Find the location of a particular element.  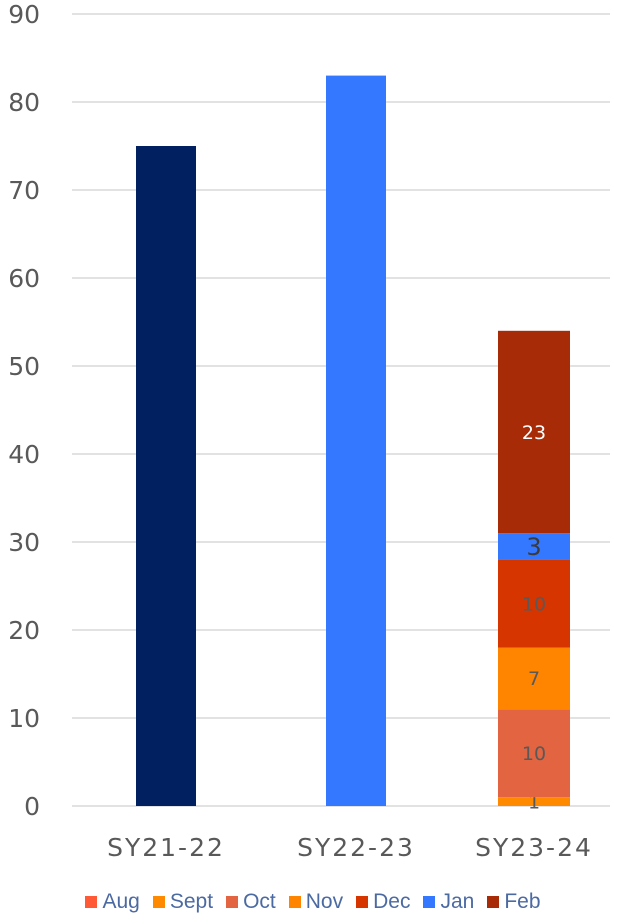

legend-swatch-jan is located at coordinates (429, 902).